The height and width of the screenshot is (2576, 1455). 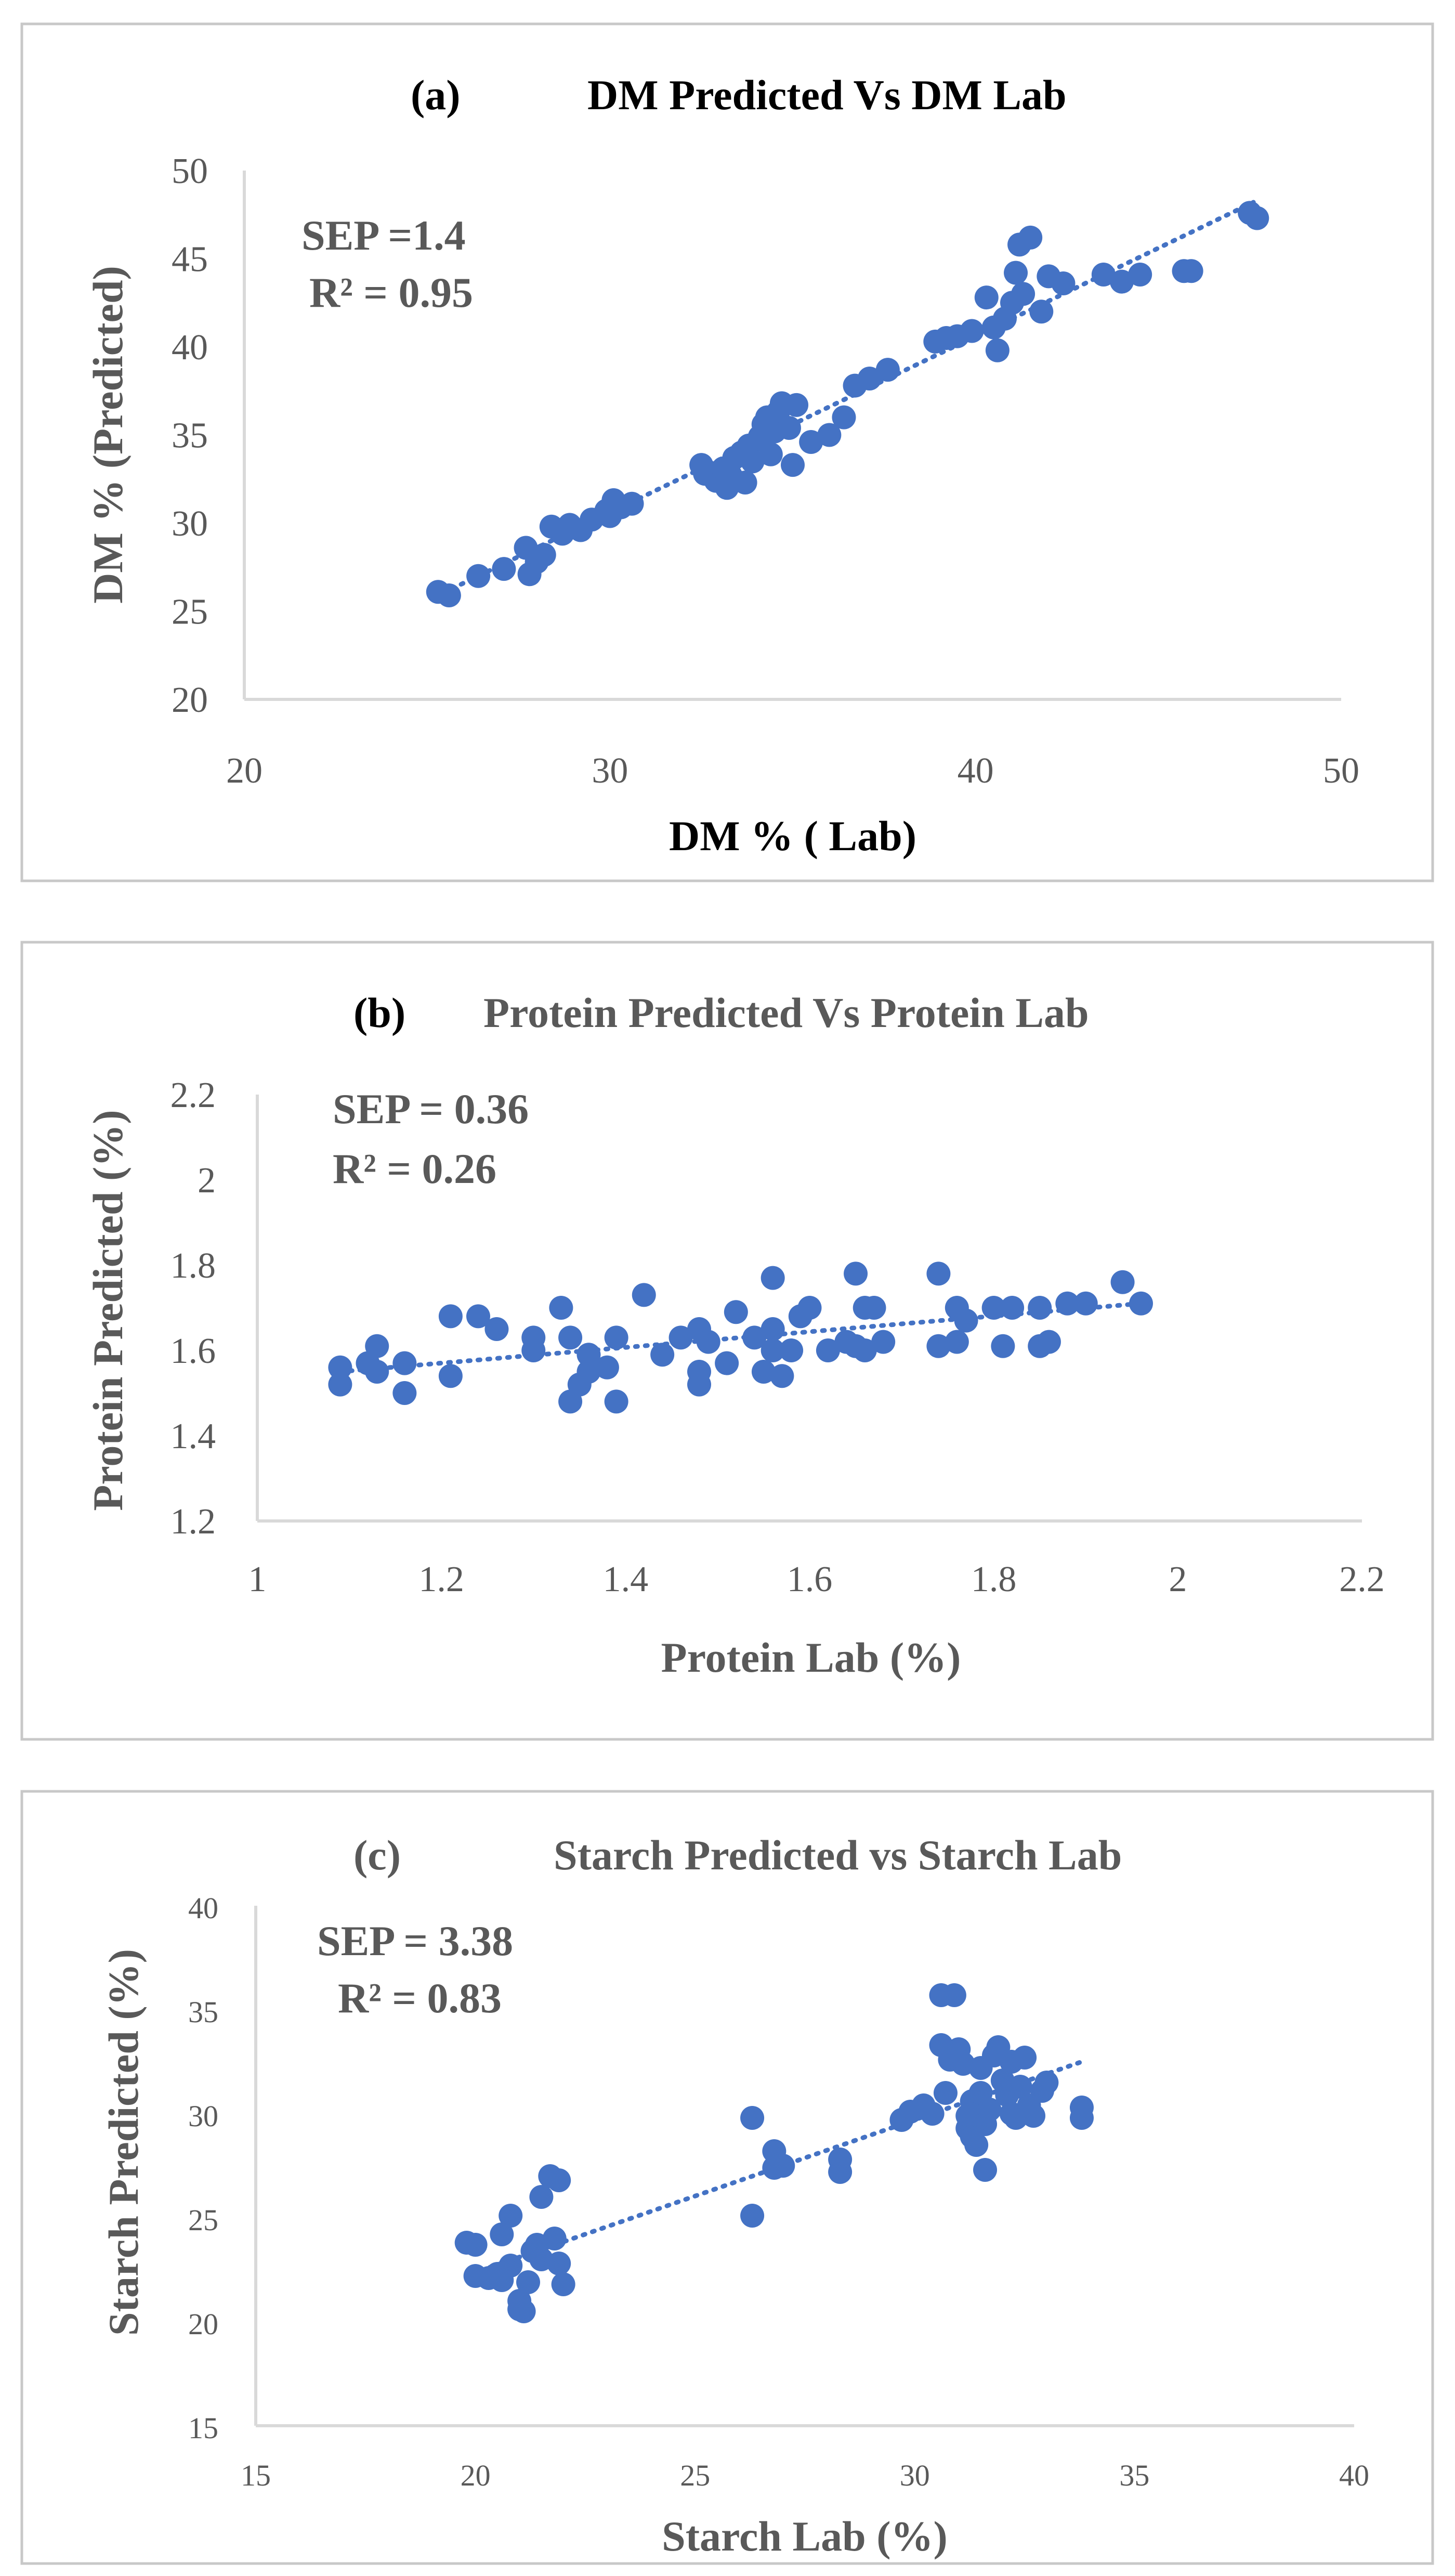 What do you see at coordinates (190, 612) in the screenshot?
I see `panel-a-y-tick-label: 25` at bounding box center [190, 612].